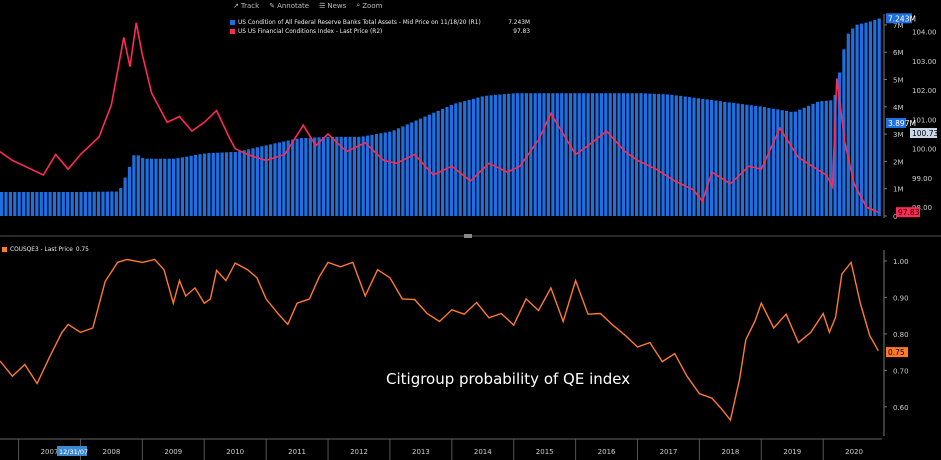 This screenshot has width=941, height=460. I want to click on toolbar-news-button: ☰ News, so click(332, 5).